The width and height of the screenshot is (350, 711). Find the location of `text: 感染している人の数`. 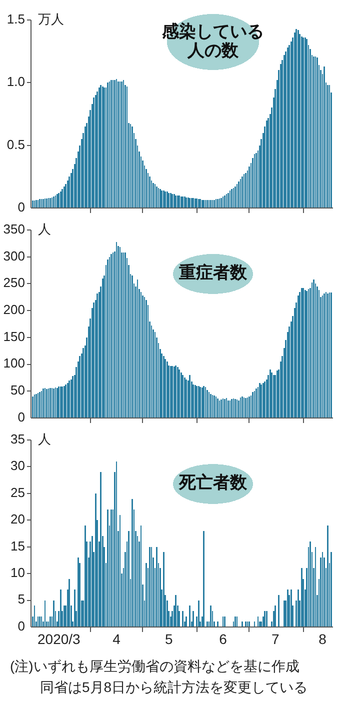

text: 感染している人の数 is located at coordinates (212, 41).